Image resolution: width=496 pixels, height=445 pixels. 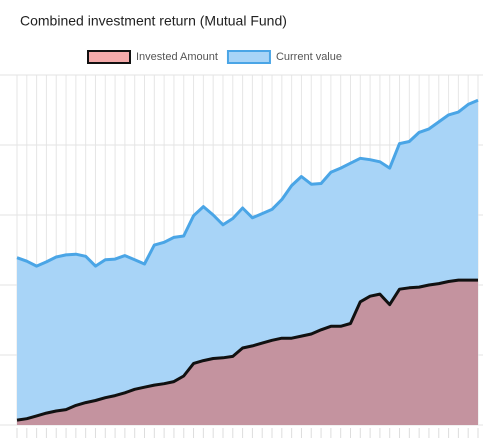 I want to click on legend-label: Current value, so click(x=309, y=57).